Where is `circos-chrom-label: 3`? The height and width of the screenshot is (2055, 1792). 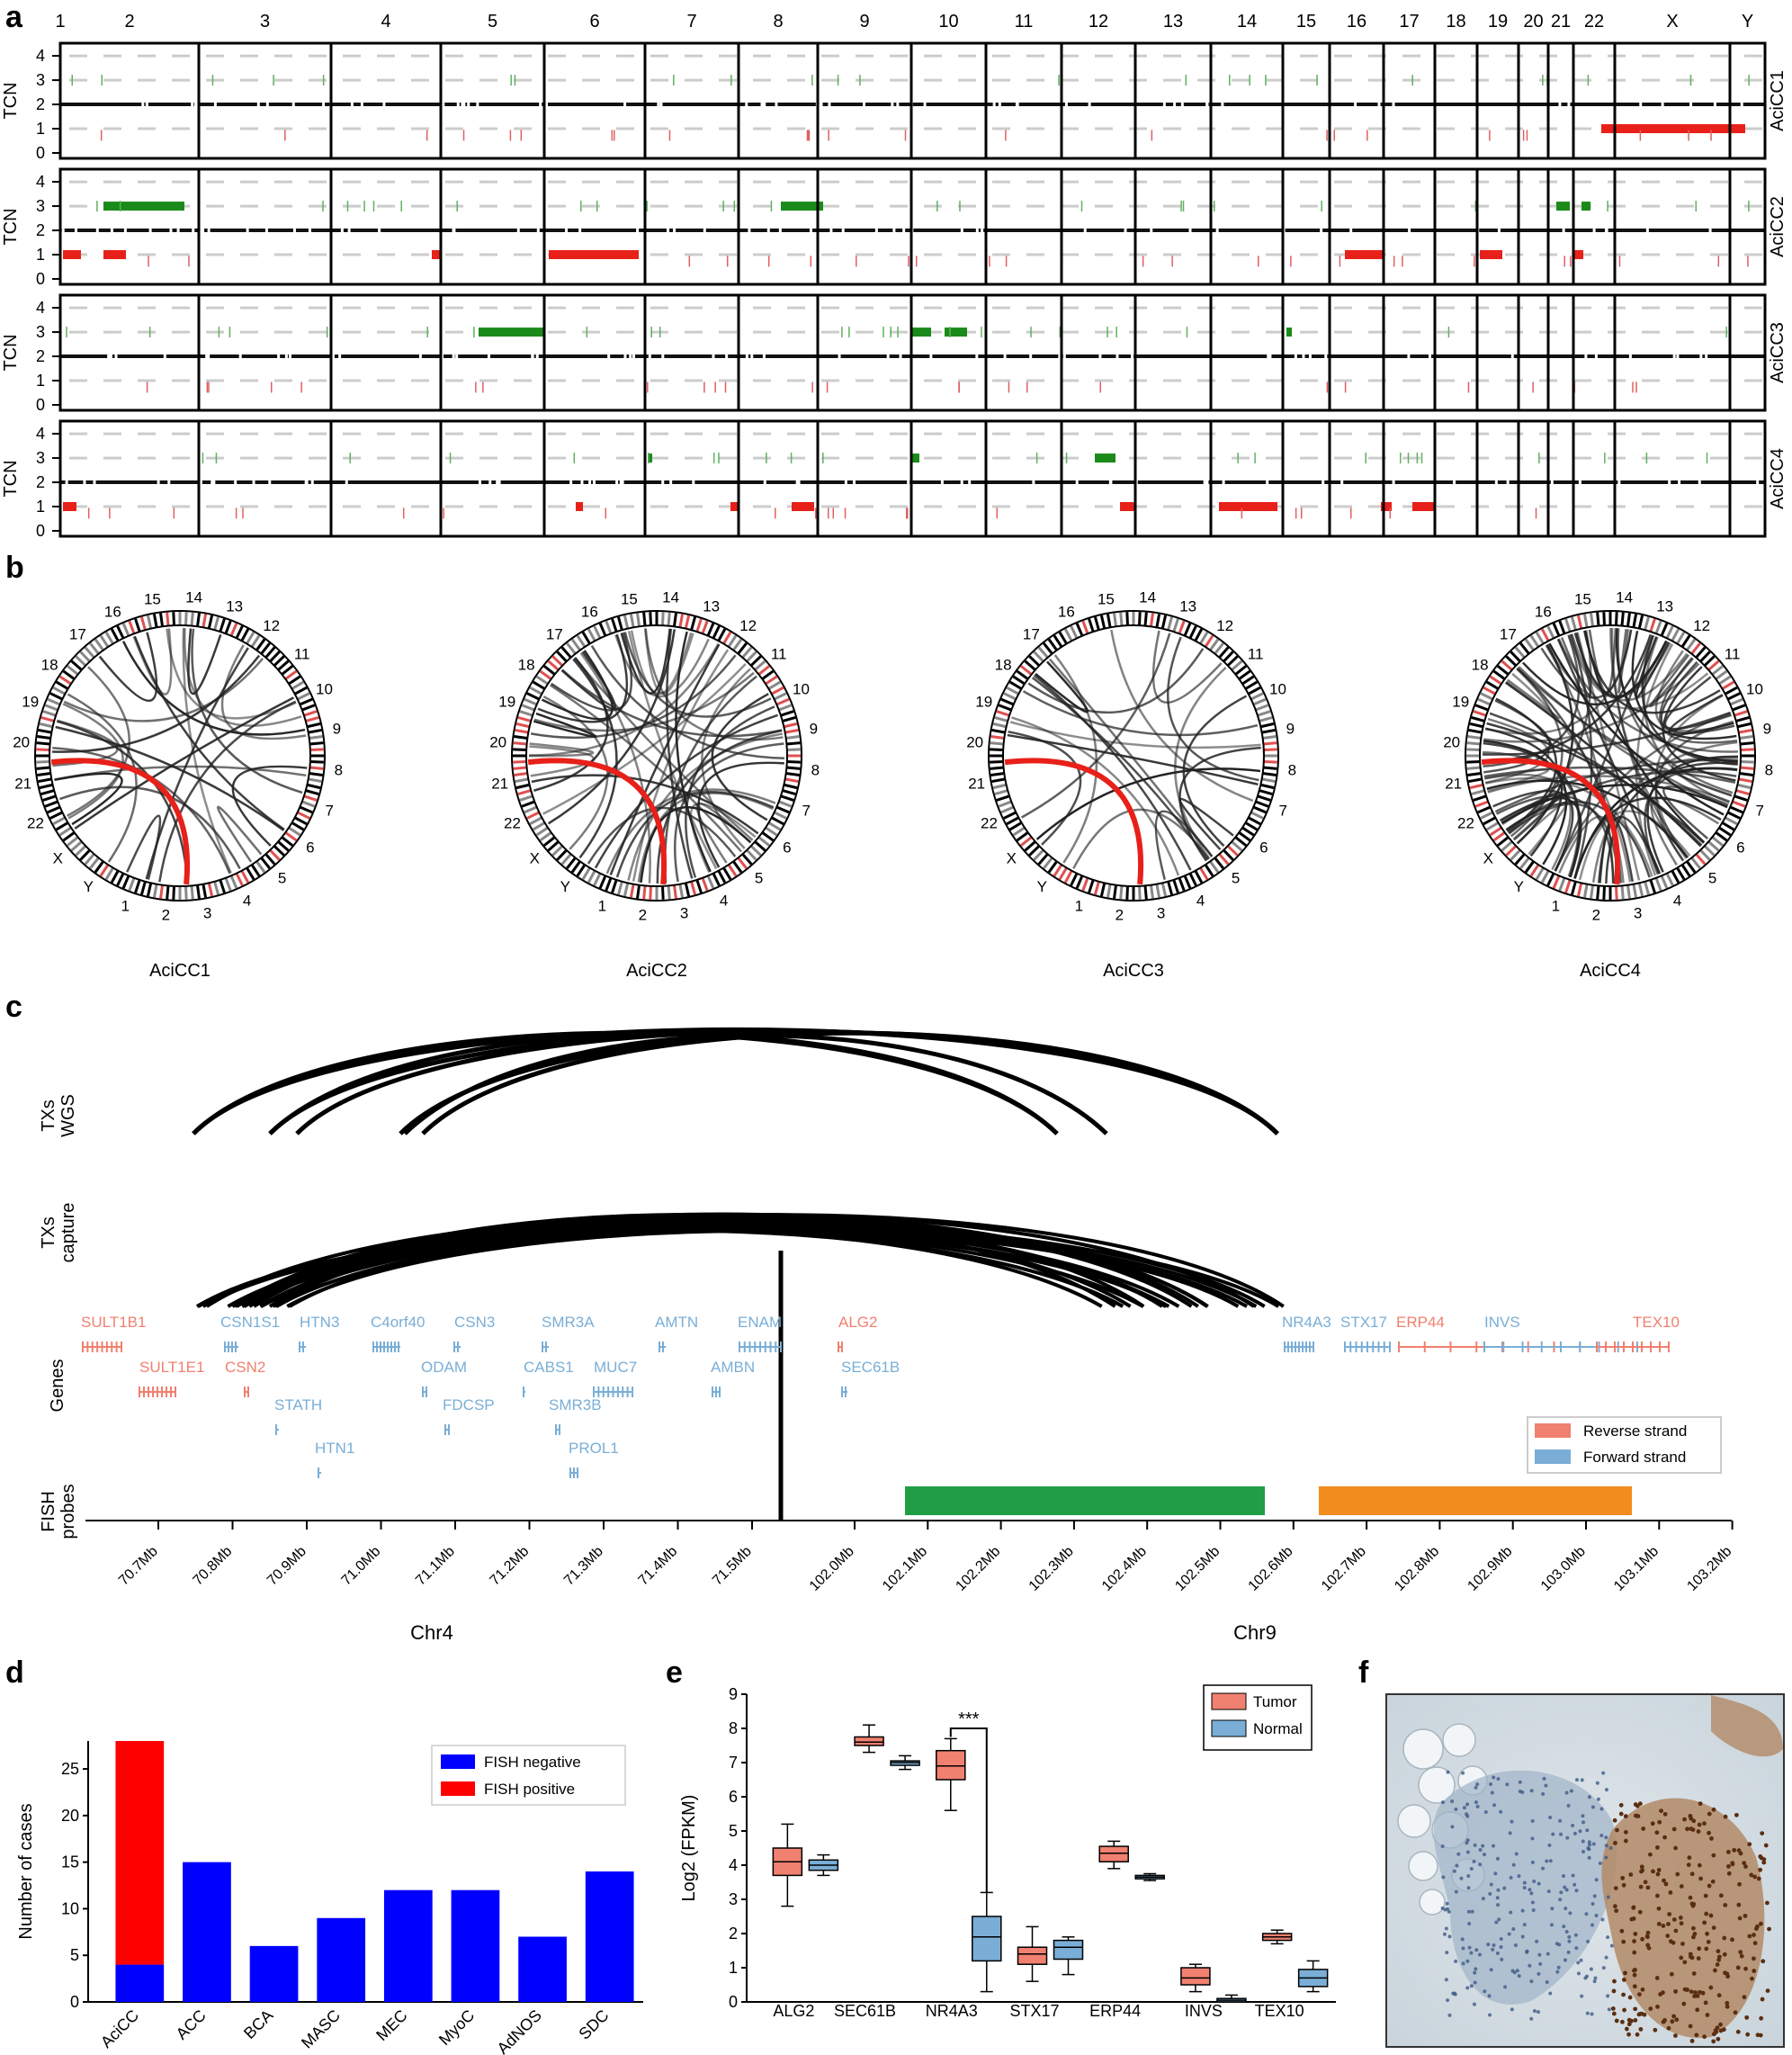 circos-chrom-label: 3 is located at coordinates (1638, 913).